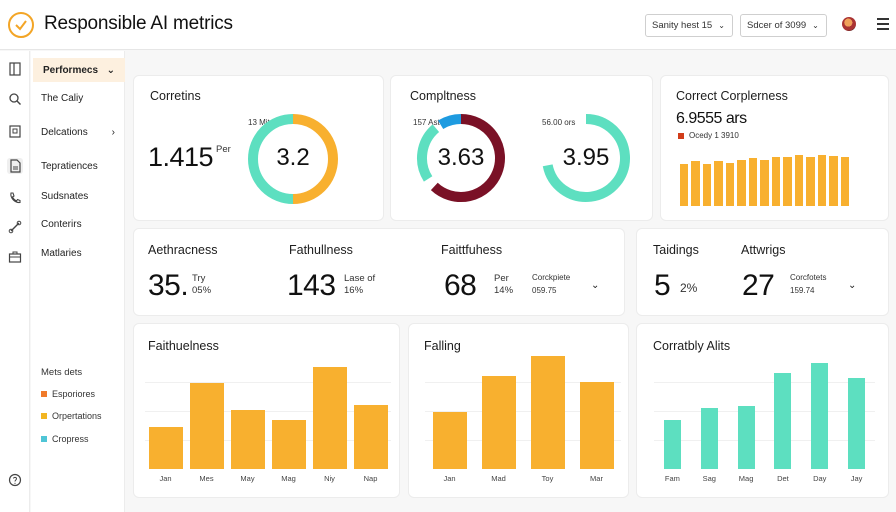 This screenshot has height=512, width=896. Describe the element at coordinates (78, 224) in the screenshot. I see `sidebar-item-conterirs: Conterirs` at that location.